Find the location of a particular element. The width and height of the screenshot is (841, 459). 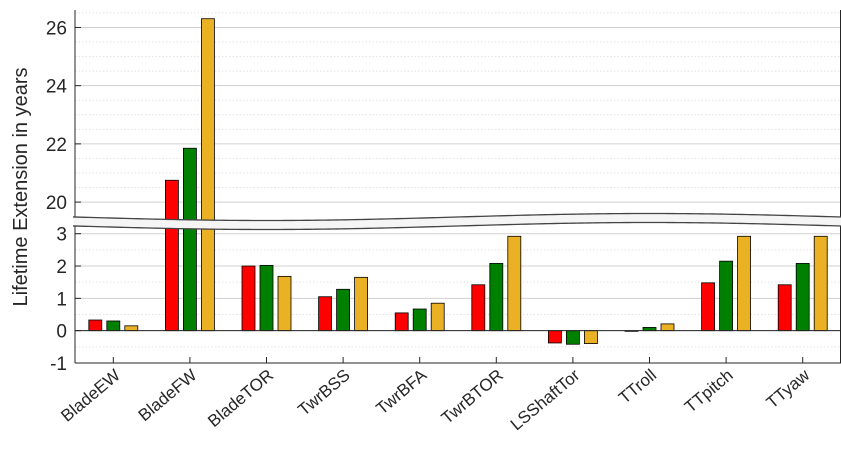

break-line-bottom is located at coordinates (456, 226).